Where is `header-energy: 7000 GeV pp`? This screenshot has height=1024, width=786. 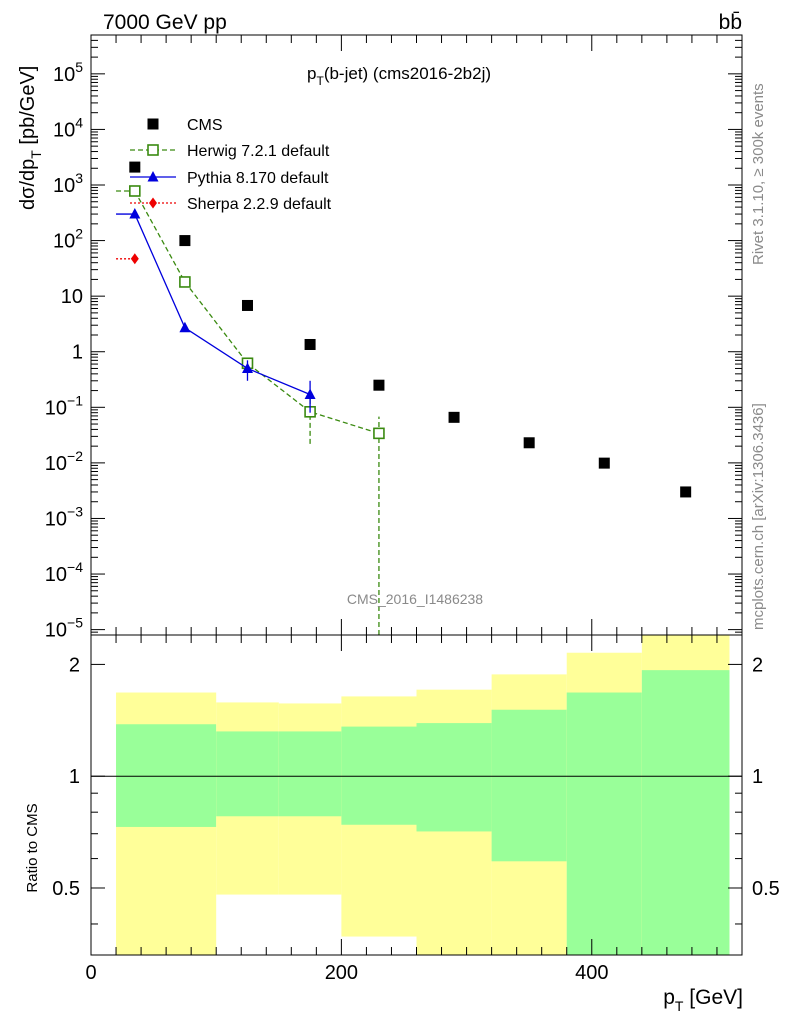 header-energy: 7000 GeV pp is located at coordinates (165, 22).